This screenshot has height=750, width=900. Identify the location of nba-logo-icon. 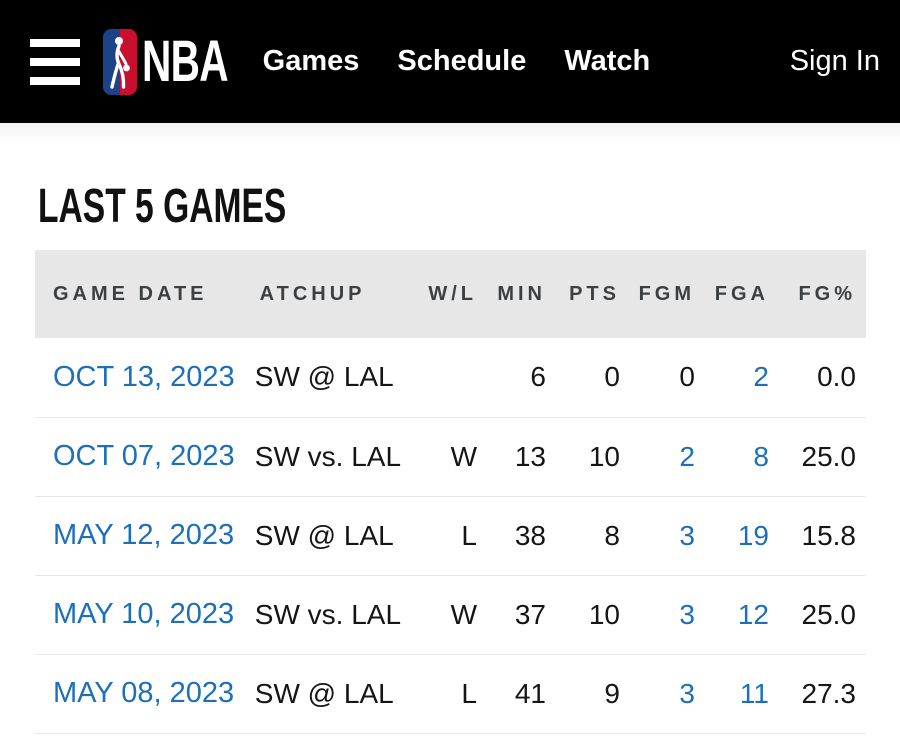
(120, 61).